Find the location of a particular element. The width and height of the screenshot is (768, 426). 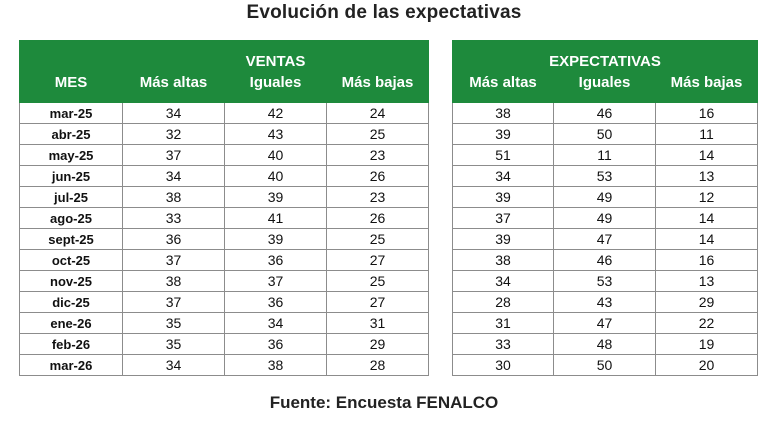

table-row: 28 43 29 is located at coordinates (605, 302).